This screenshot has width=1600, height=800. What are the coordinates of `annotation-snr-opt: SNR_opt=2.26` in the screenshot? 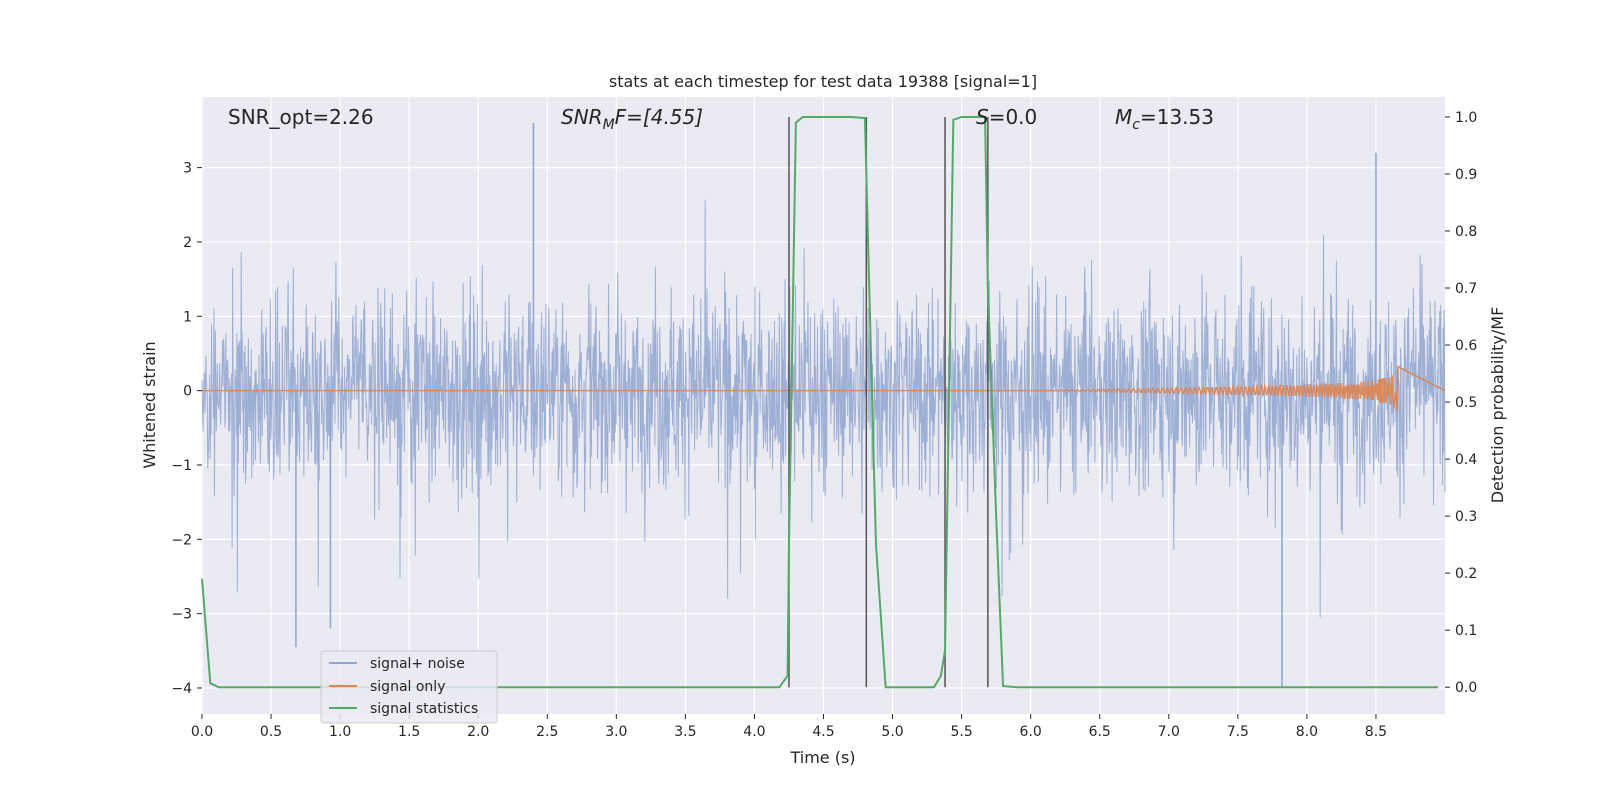 It's located at (301, 117).